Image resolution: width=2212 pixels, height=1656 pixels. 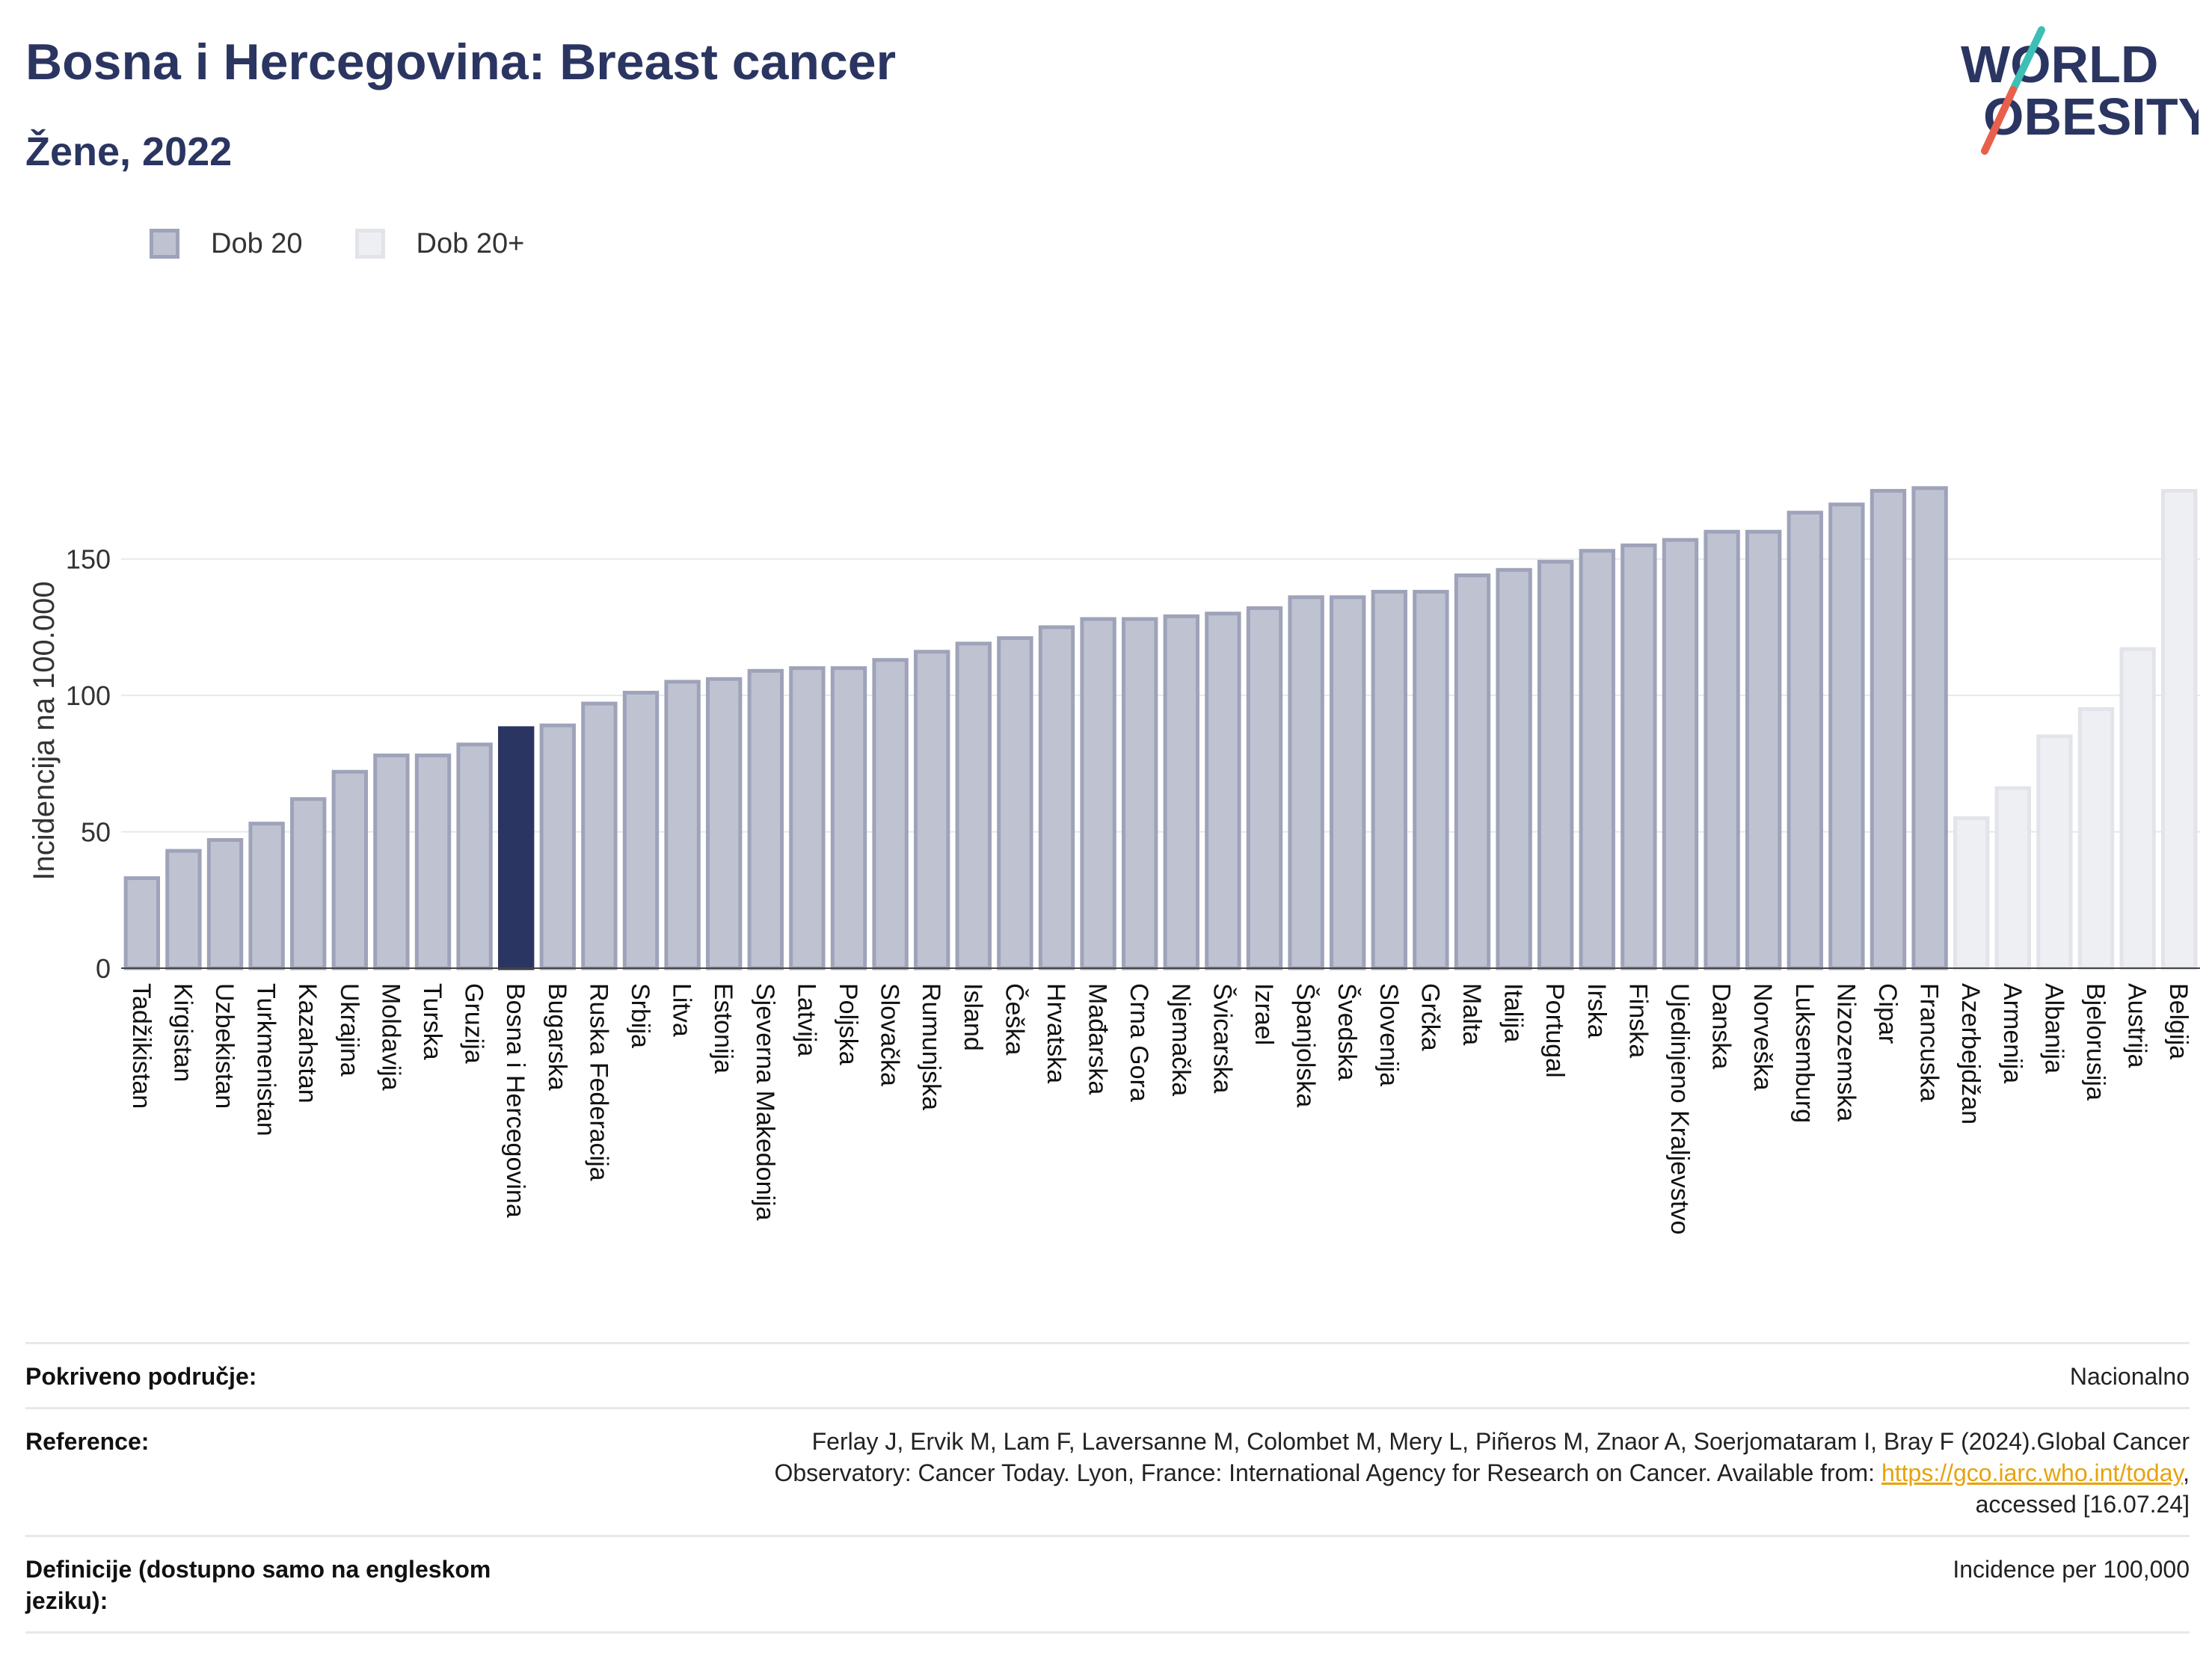 What do you see at coordinates (474, 1023) in the screenshot?
I see `x-tick-label: Gruzija` at bounding box center [474, 1023].